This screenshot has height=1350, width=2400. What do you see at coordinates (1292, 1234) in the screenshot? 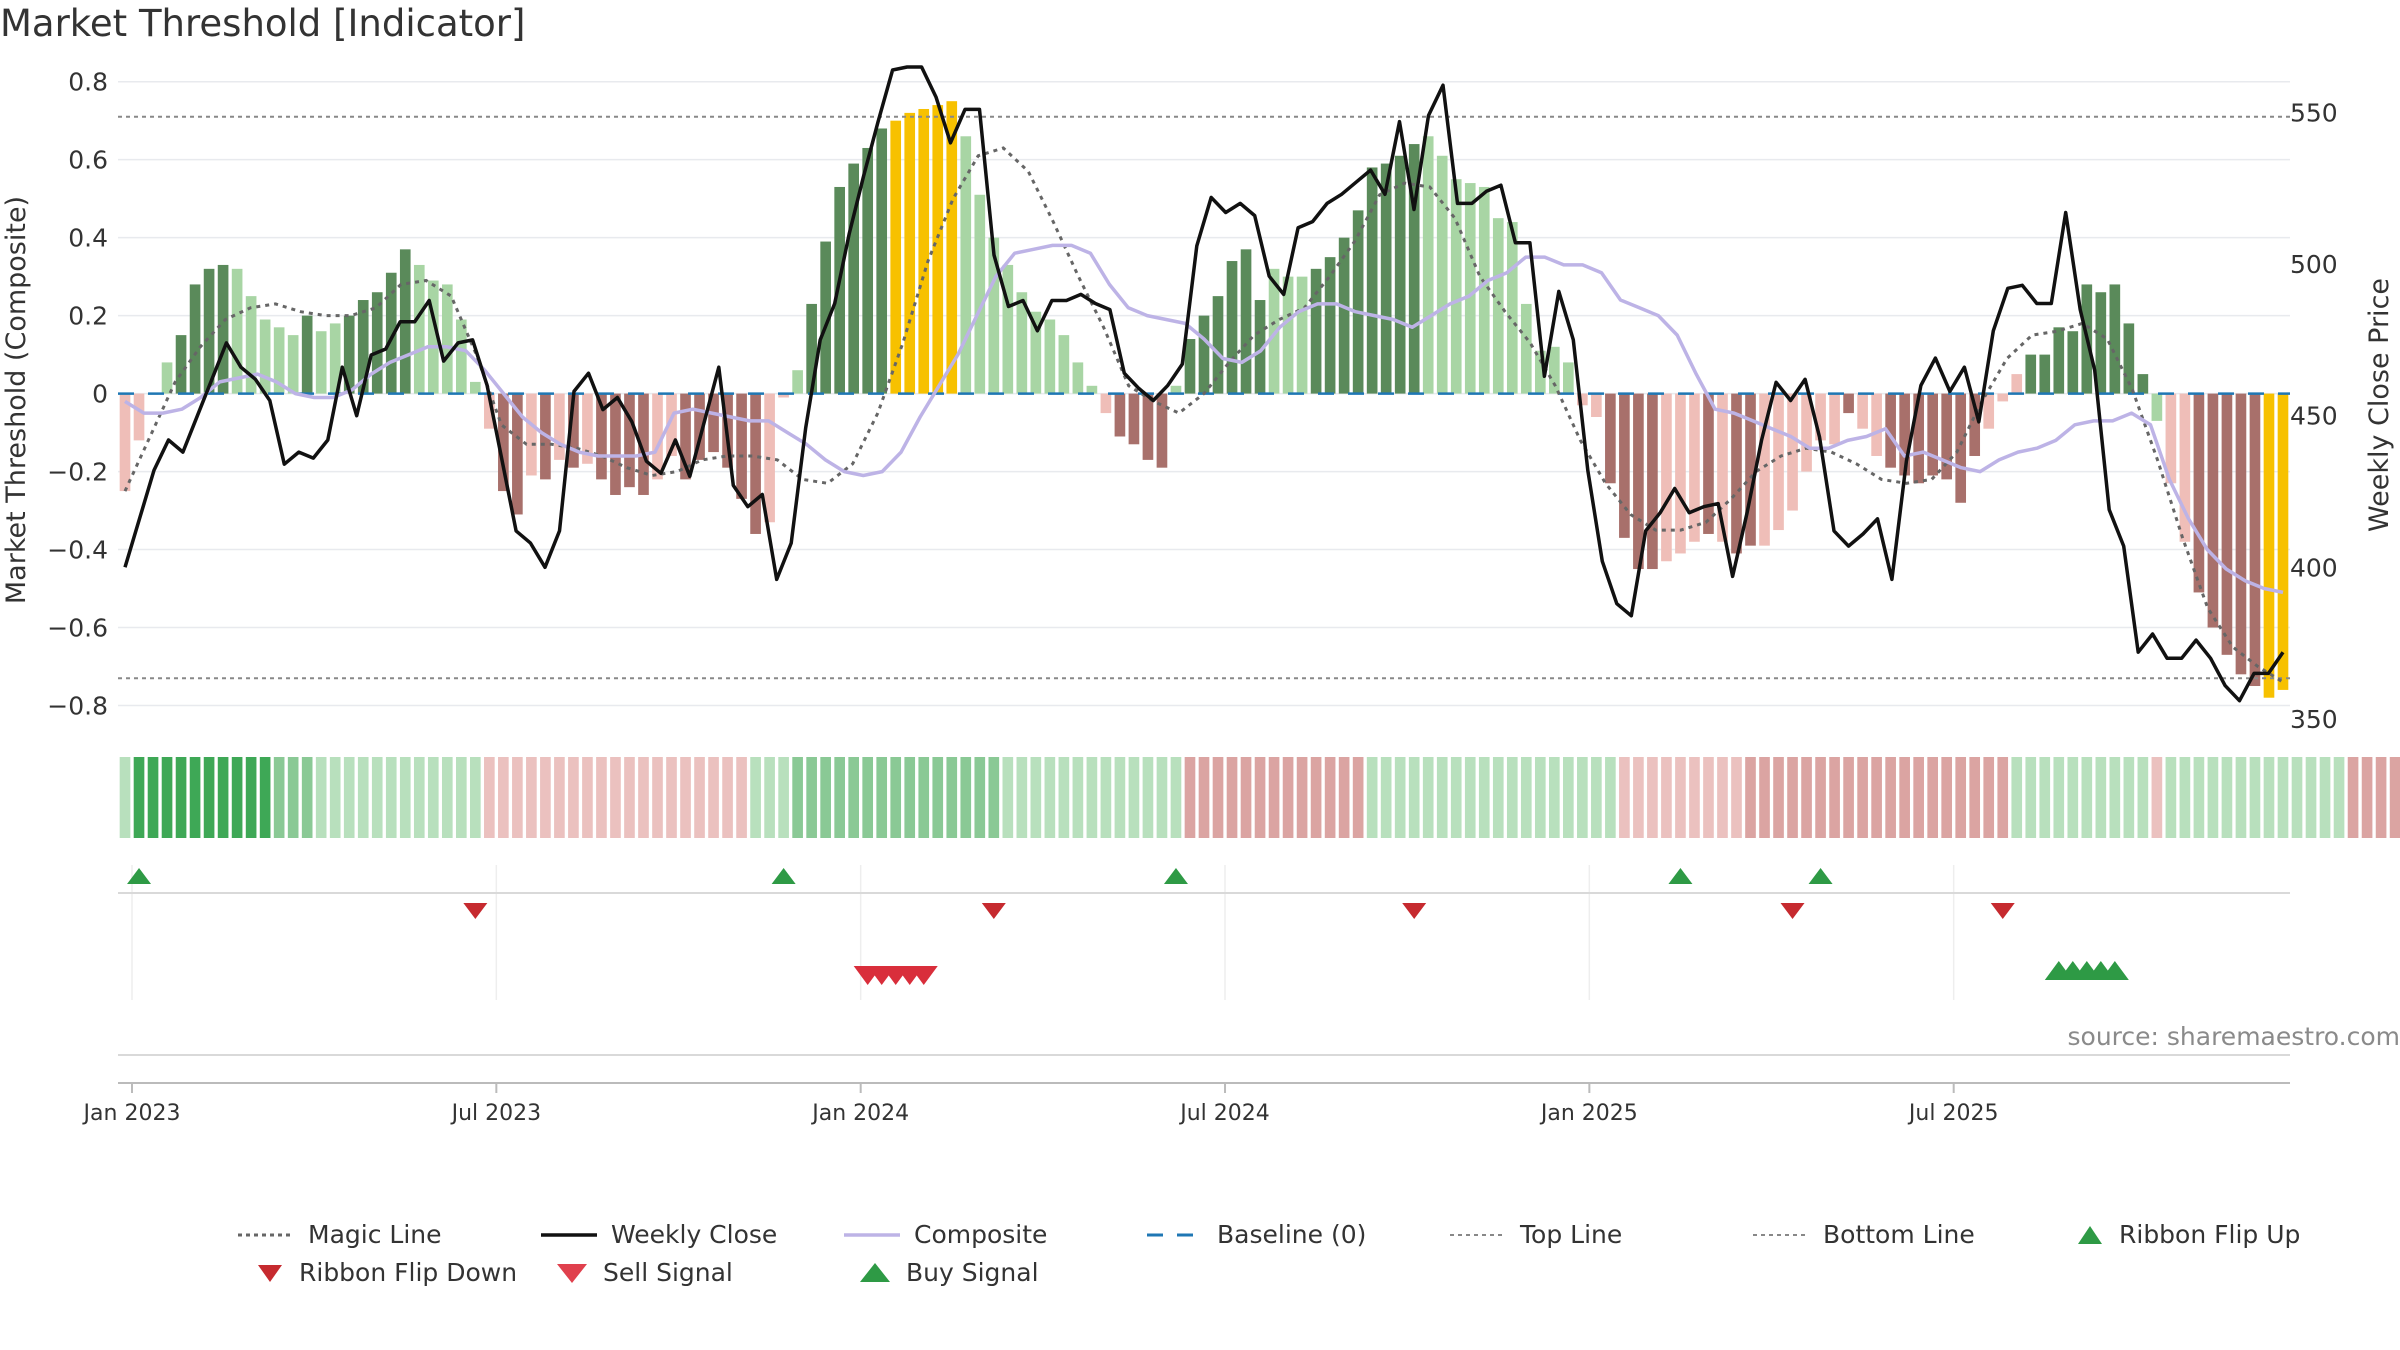
I see `legend-label: Baseline (0)` at bounding box center [1292, 1234].